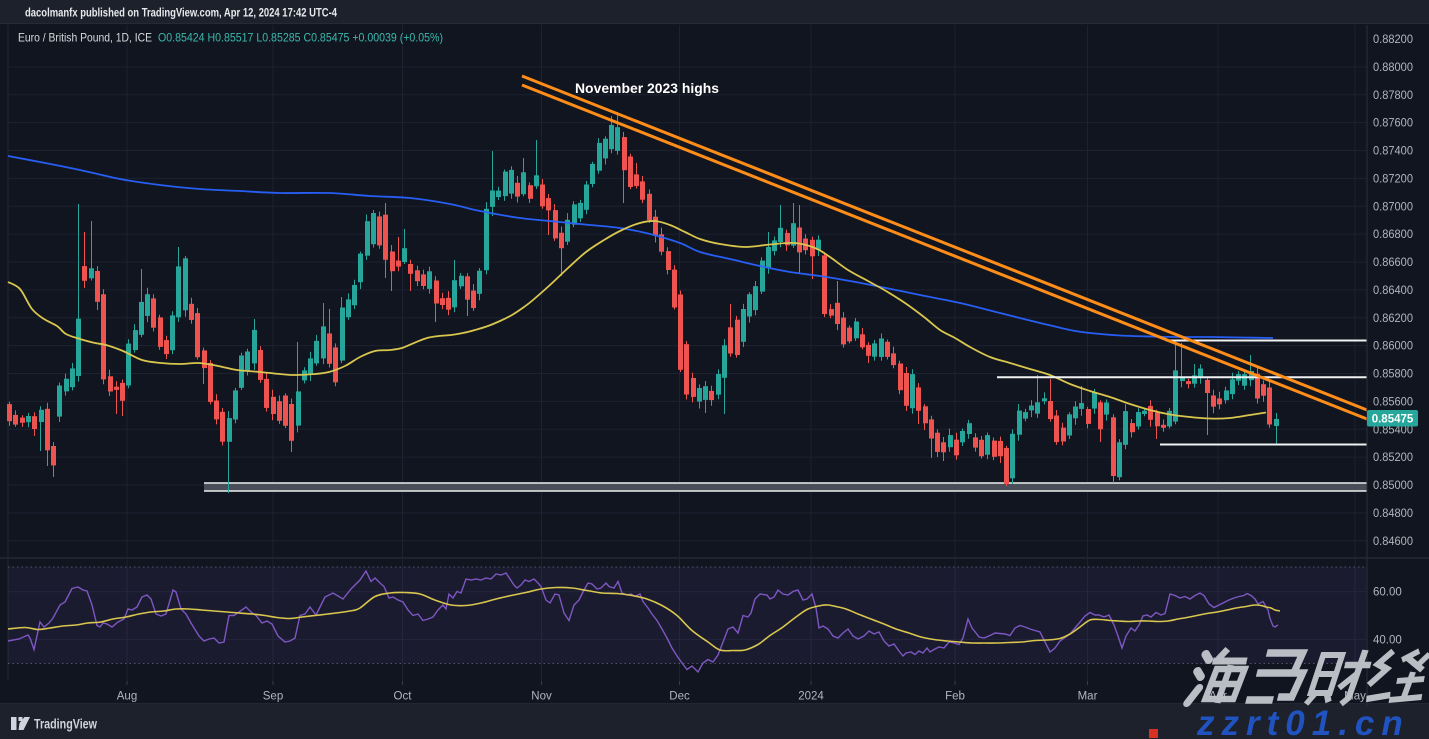 The width and height of the screenshot is (1429, 739). Describe the element at coordinates (1393, 124) in the screenshot. I see `svg-text: 0.87600` at that location.